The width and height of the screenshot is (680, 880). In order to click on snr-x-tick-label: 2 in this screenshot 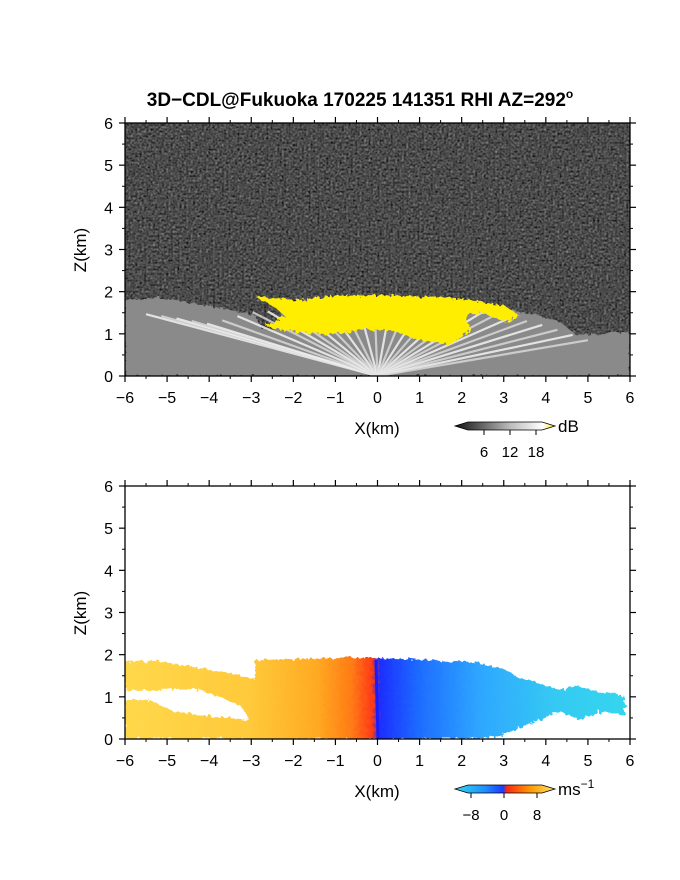, I will do `click(461, 398)`.